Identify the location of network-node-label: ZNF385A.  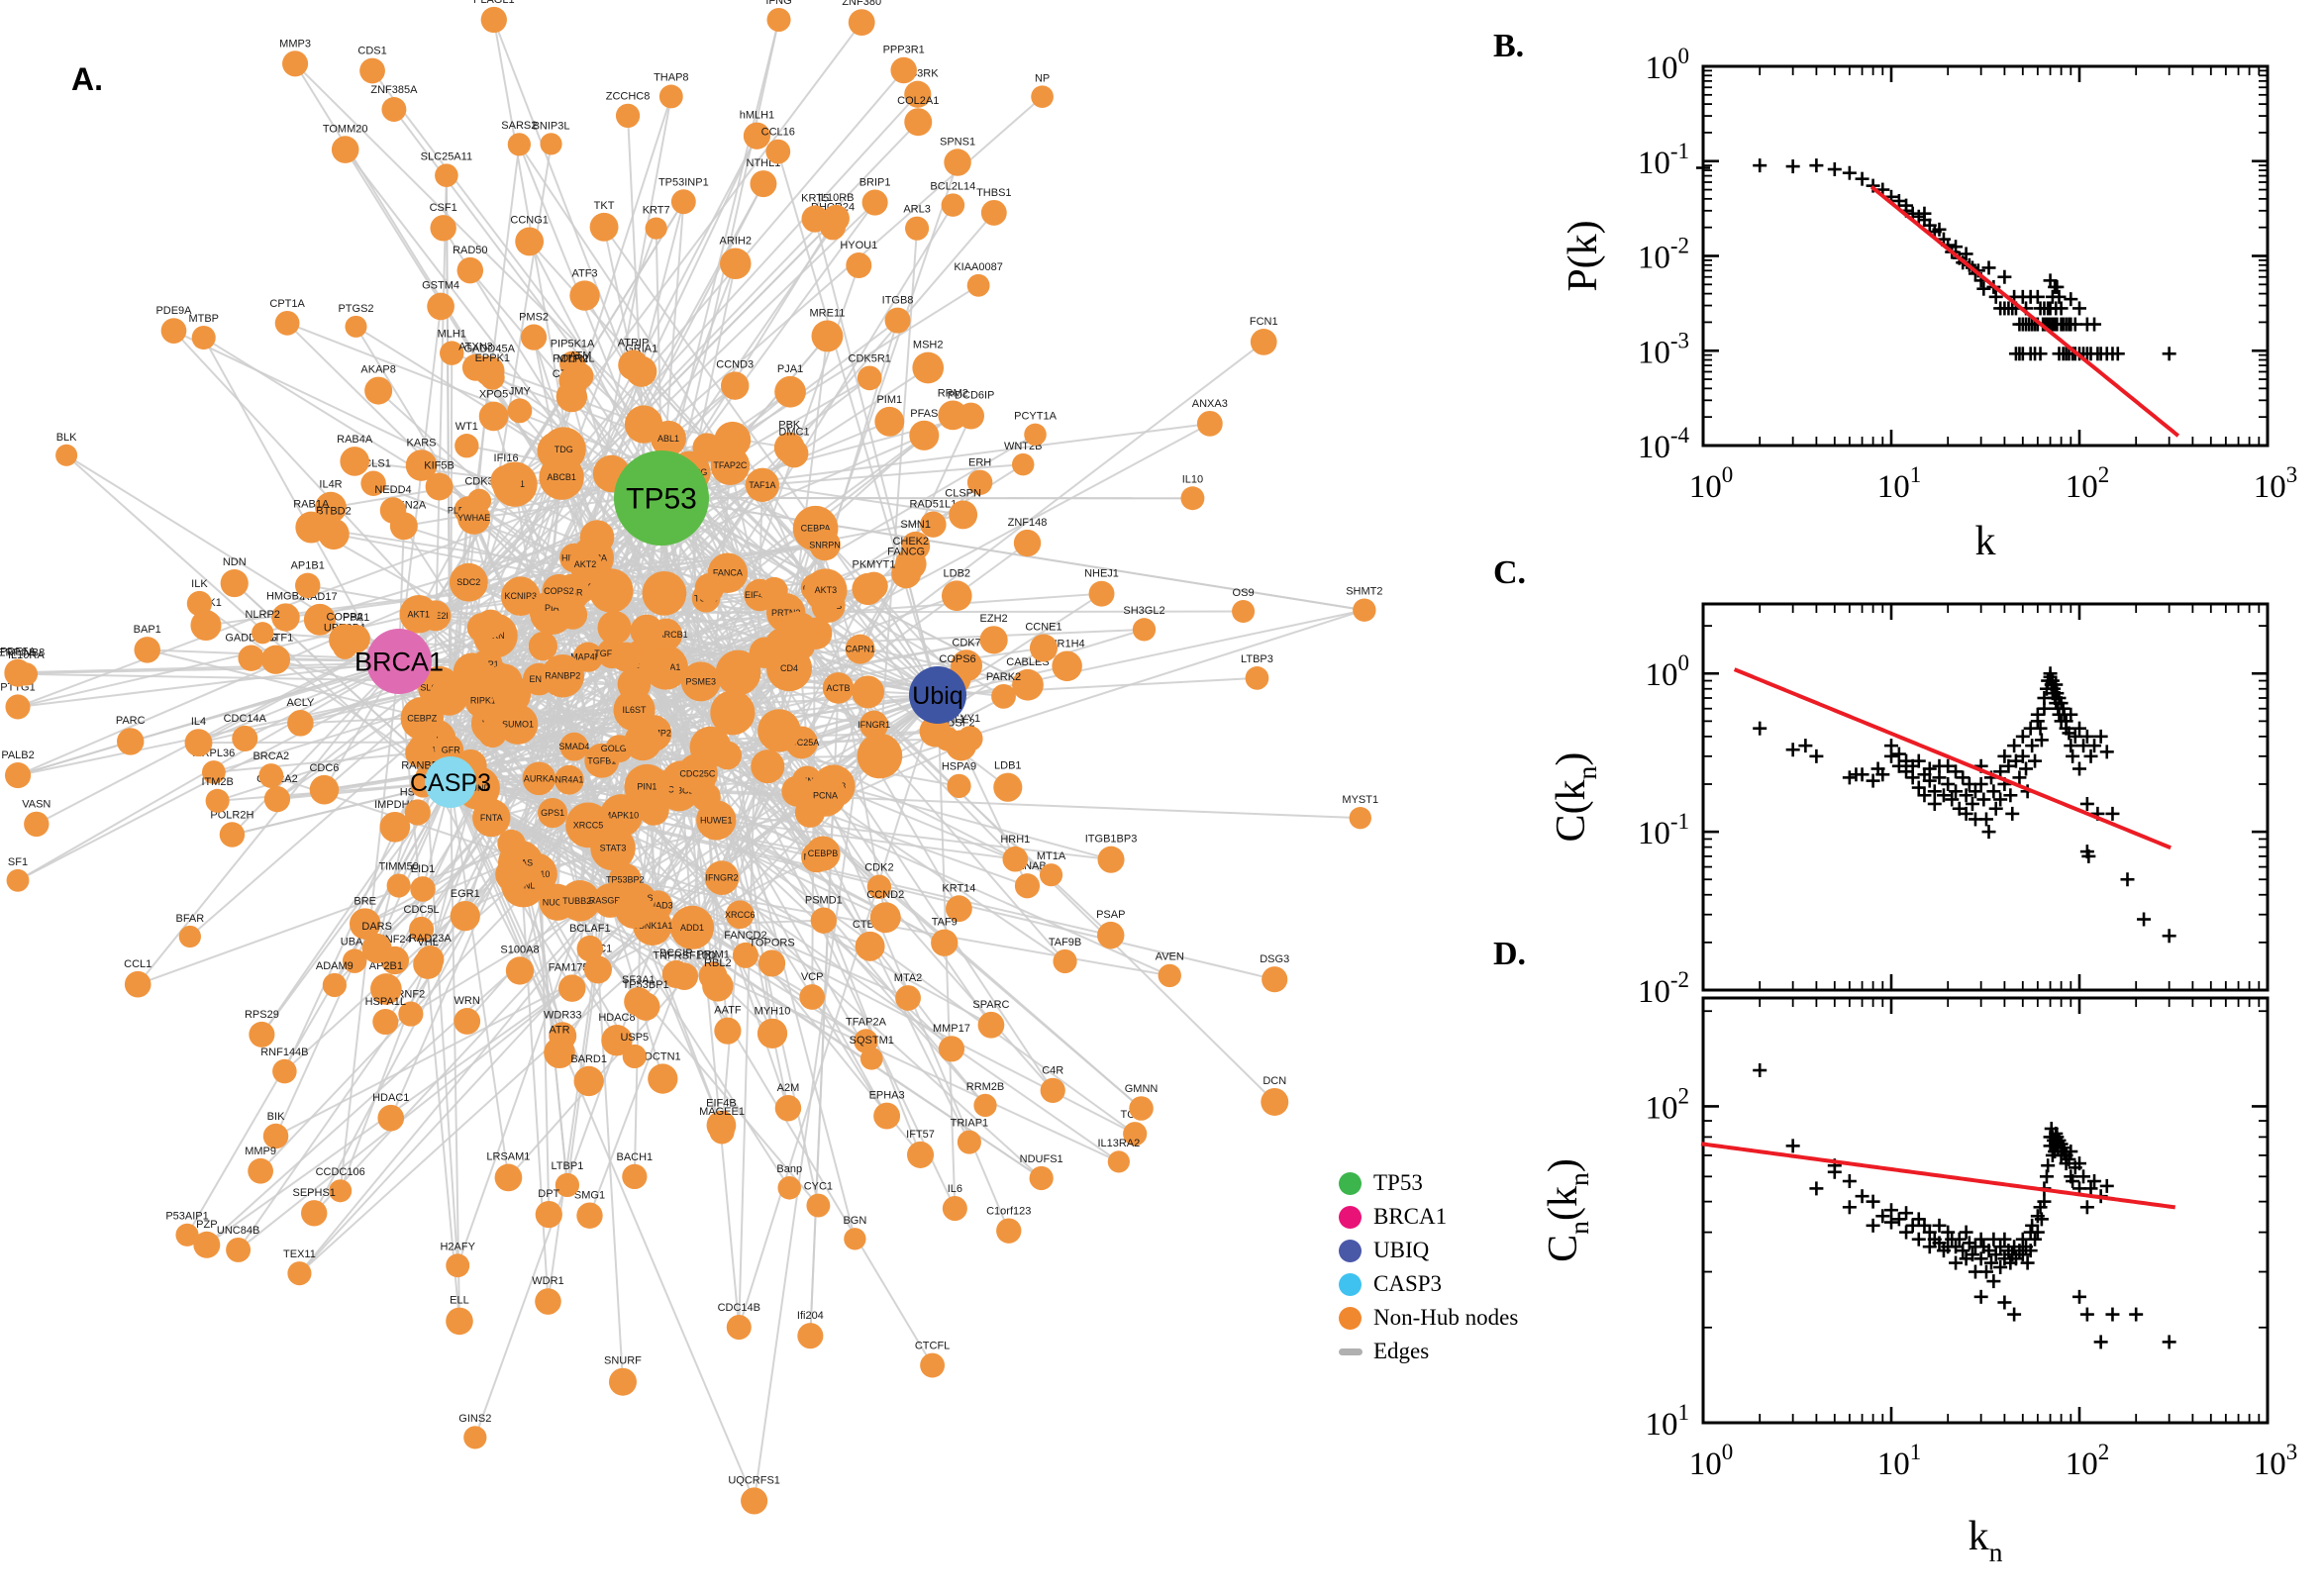
(394, 90).